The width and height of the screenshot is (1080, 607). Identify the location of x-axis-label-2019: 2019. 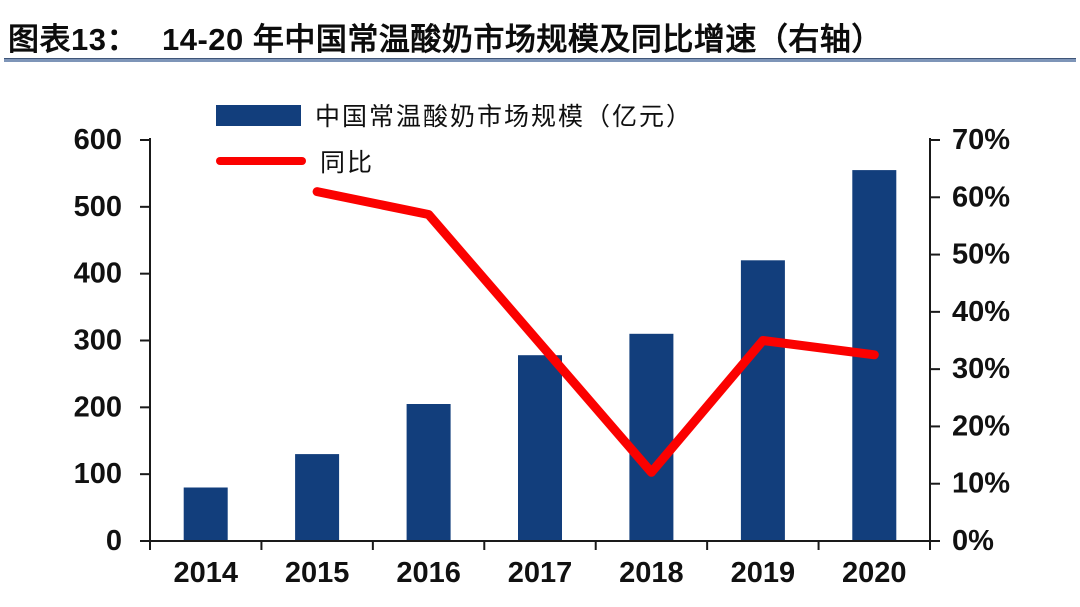
(763, 573).